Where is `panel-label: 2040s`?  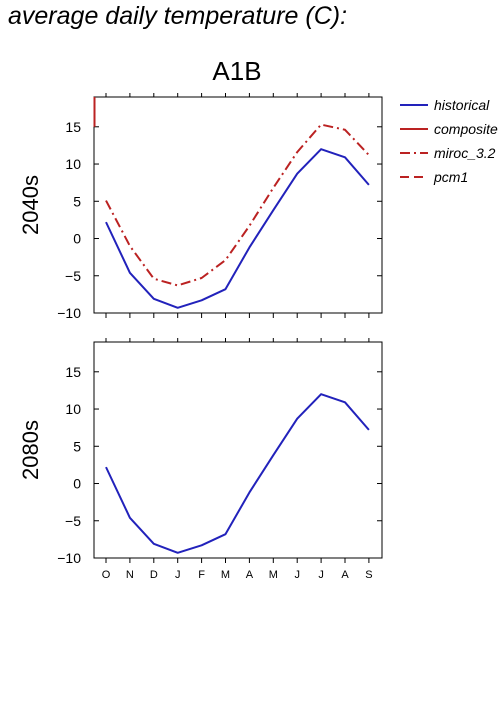 panel-label: 2040s is located at coordinates (30, 205).